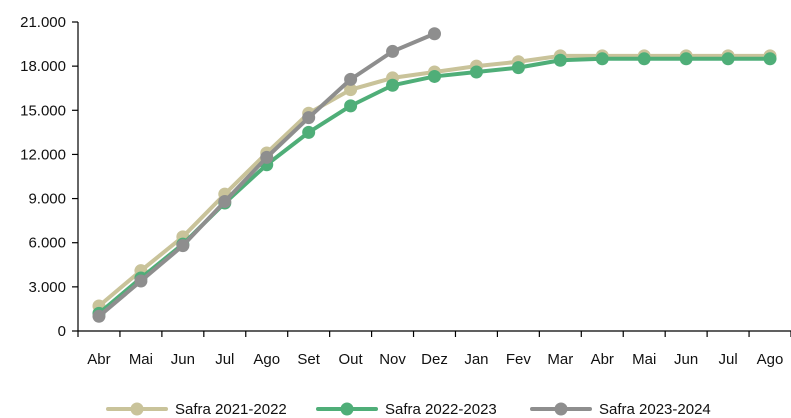 This screenshot has height=418, width=791. Describe the element at coordinates (560, 359) in the screenshot. I see `x-tick-label: Mar` at that location.